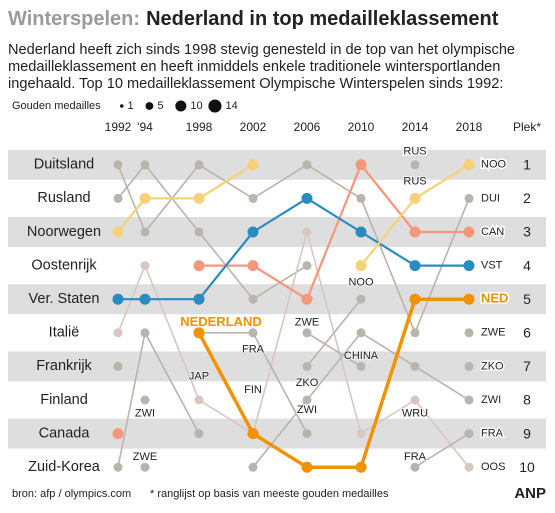 The height and width of the screenshot is (513, 555). Describe the element at coordinates (253, 390) in the screenshot. I see `annotation: FIN` at that location.